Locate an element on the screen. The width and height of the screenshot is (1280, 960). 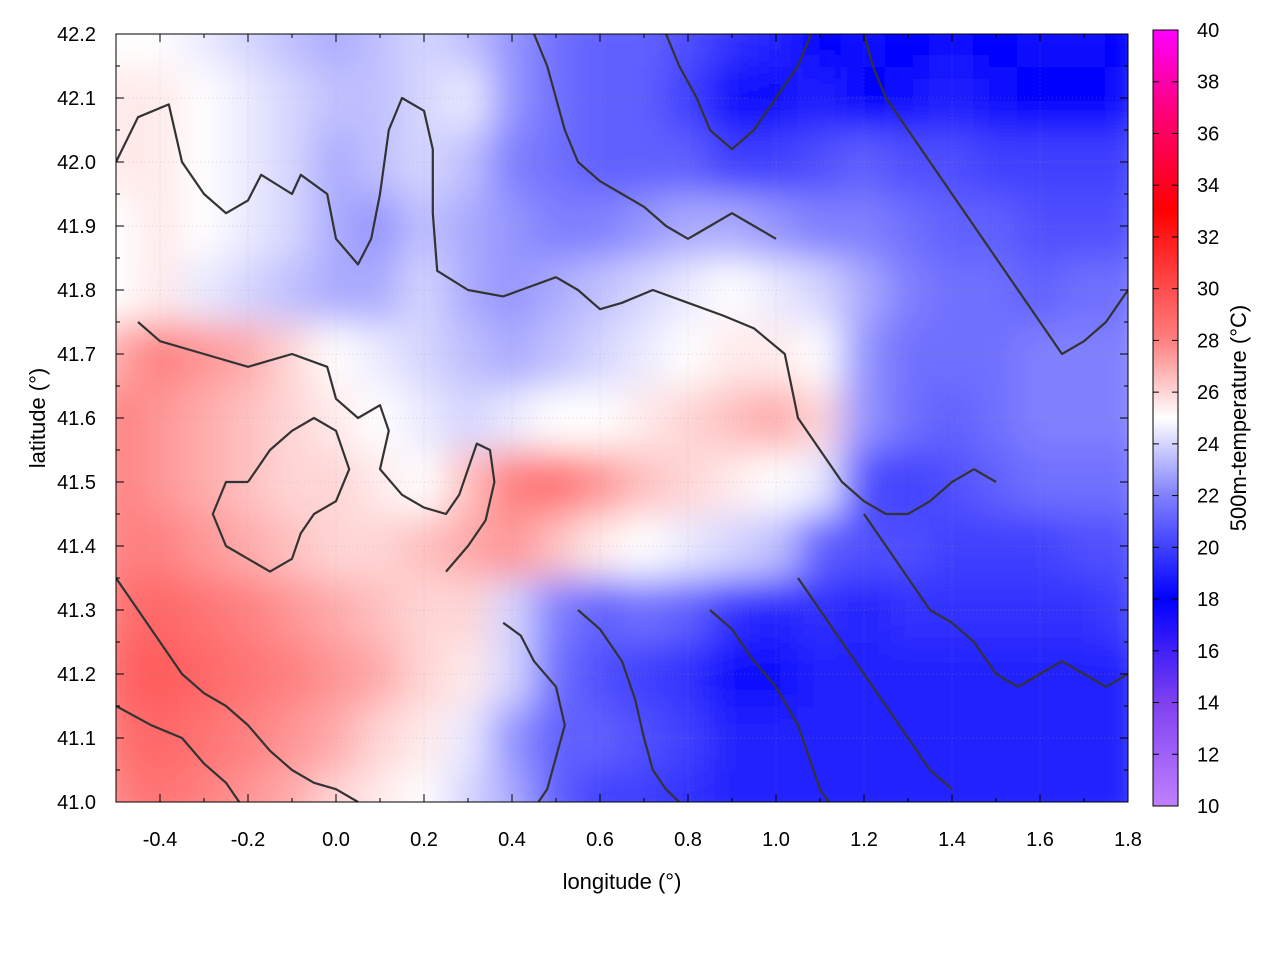
colorbar-tick-label: 12 is located at coordinates (1208, 755).